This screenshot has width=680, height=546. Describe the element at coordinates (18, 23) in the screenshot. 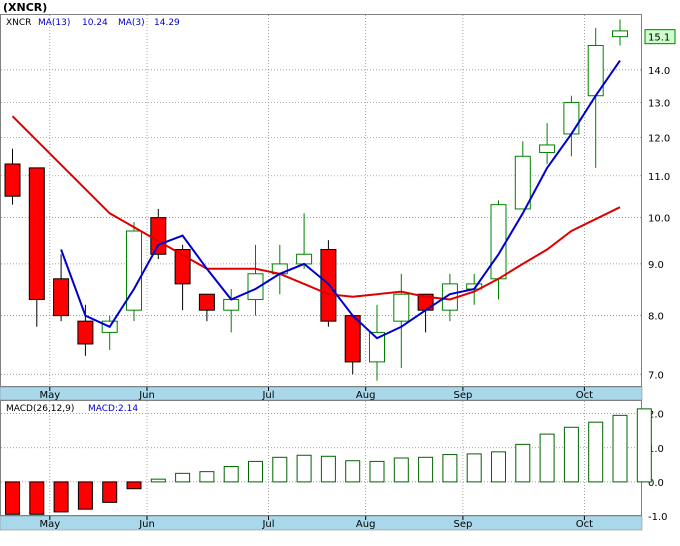

I see `legend-ticker: XNCR` at that location.